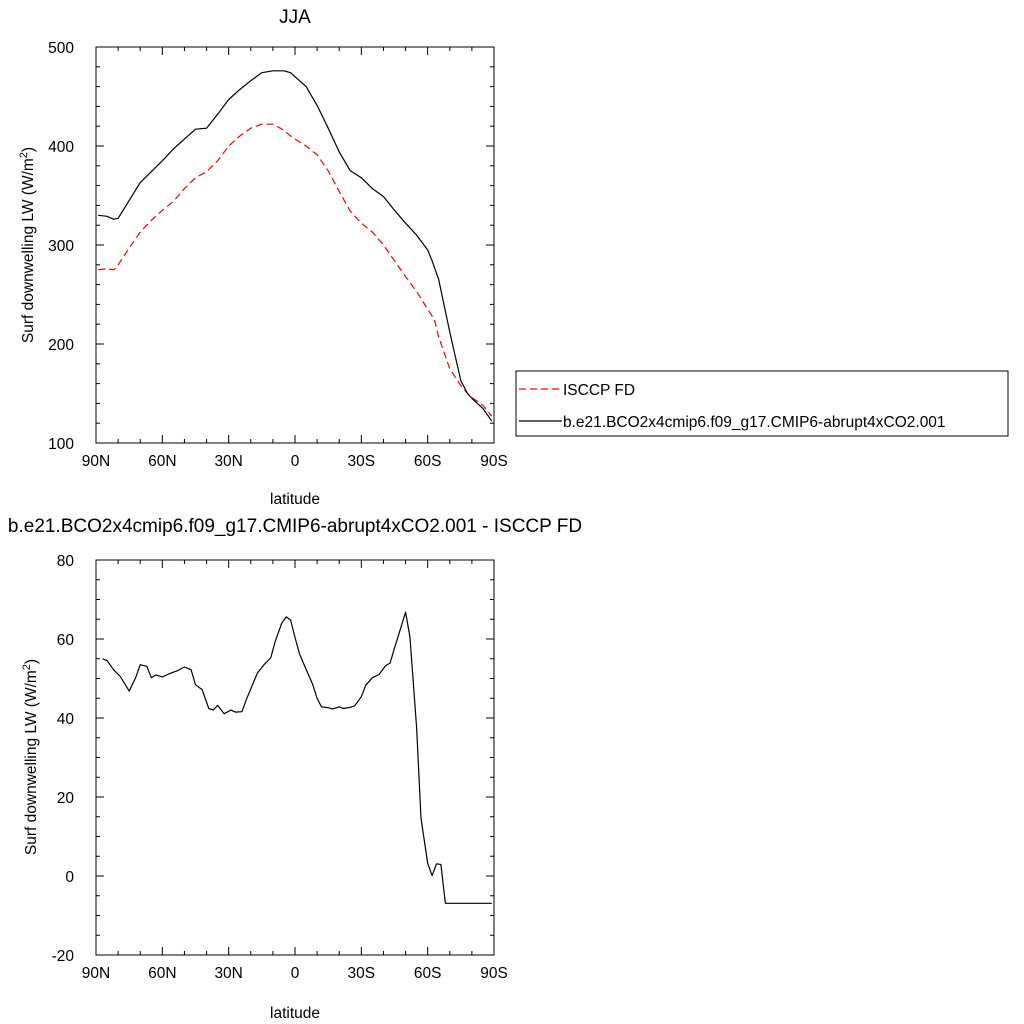 This screenshot has width=1024, height=1024. Describe the element at coordinates (61, 147) in the screenshot. I see `y-tick-label: 400` at that location.